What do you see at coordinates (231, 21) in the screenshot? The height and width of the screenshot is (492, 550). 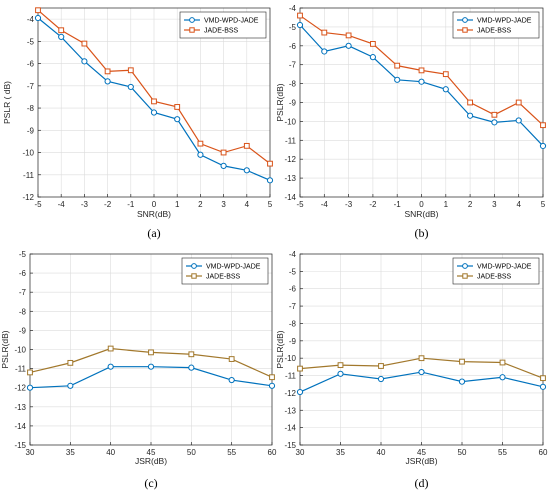 I see `legend-label: VMD-WPD-JADE` at bounding box center [231, 21].